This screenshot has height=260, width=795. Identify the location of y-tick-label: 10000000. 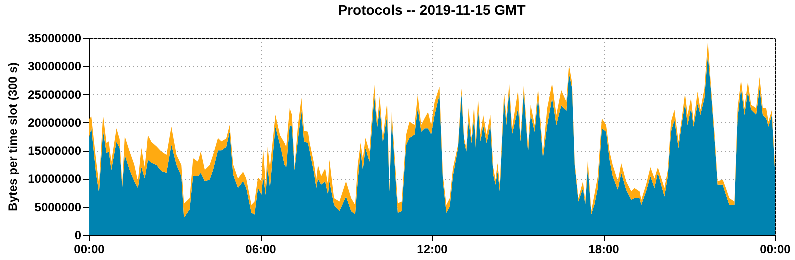
(55, 179).